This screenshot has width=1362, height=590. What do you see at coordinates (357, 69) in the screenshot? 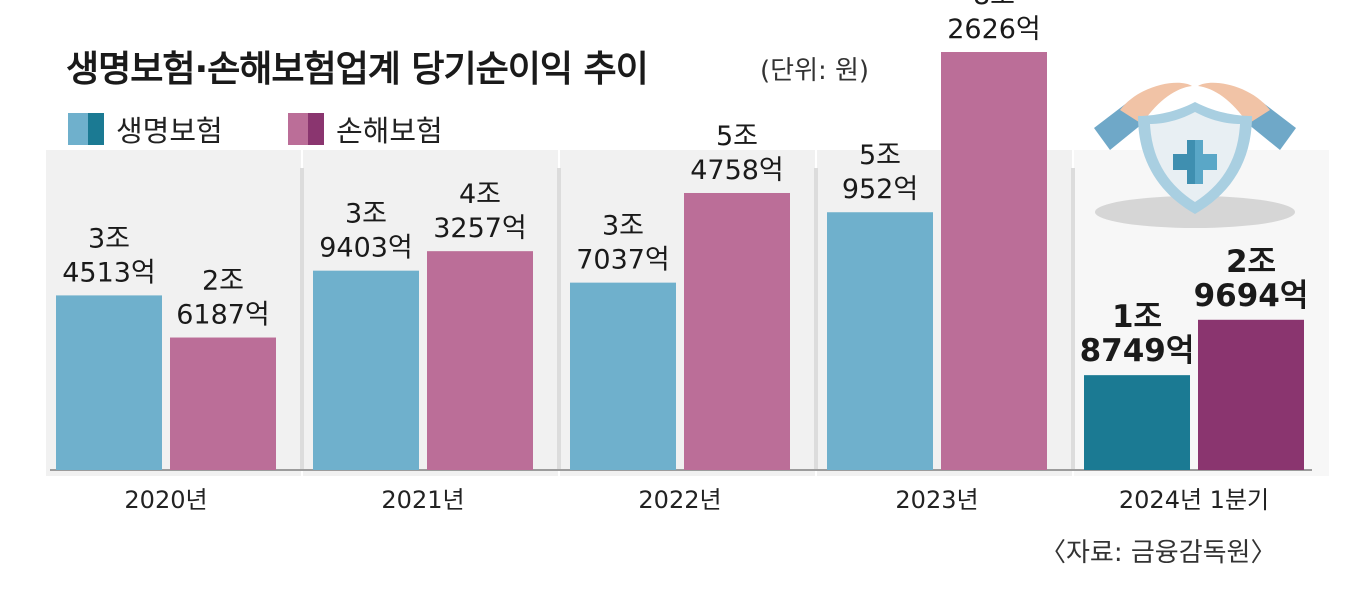
I see `chart-title: 생명보험·손해보험업계 당기순이익 추이` at bounding box center [357, 69].